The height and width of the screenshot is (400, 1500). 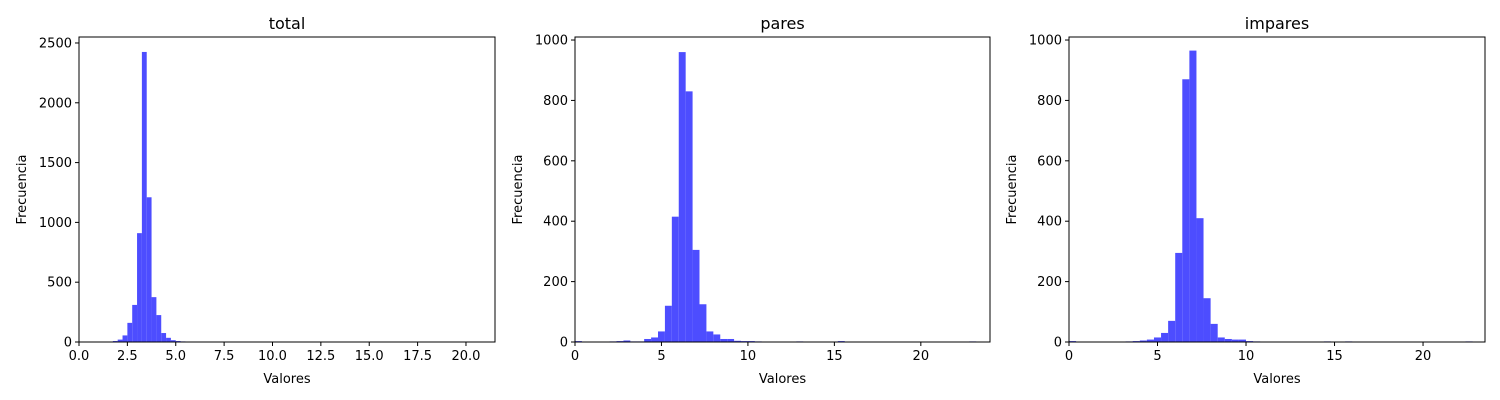 I want to click on x-tick-label: 0.0, so click(x=79, y=356).